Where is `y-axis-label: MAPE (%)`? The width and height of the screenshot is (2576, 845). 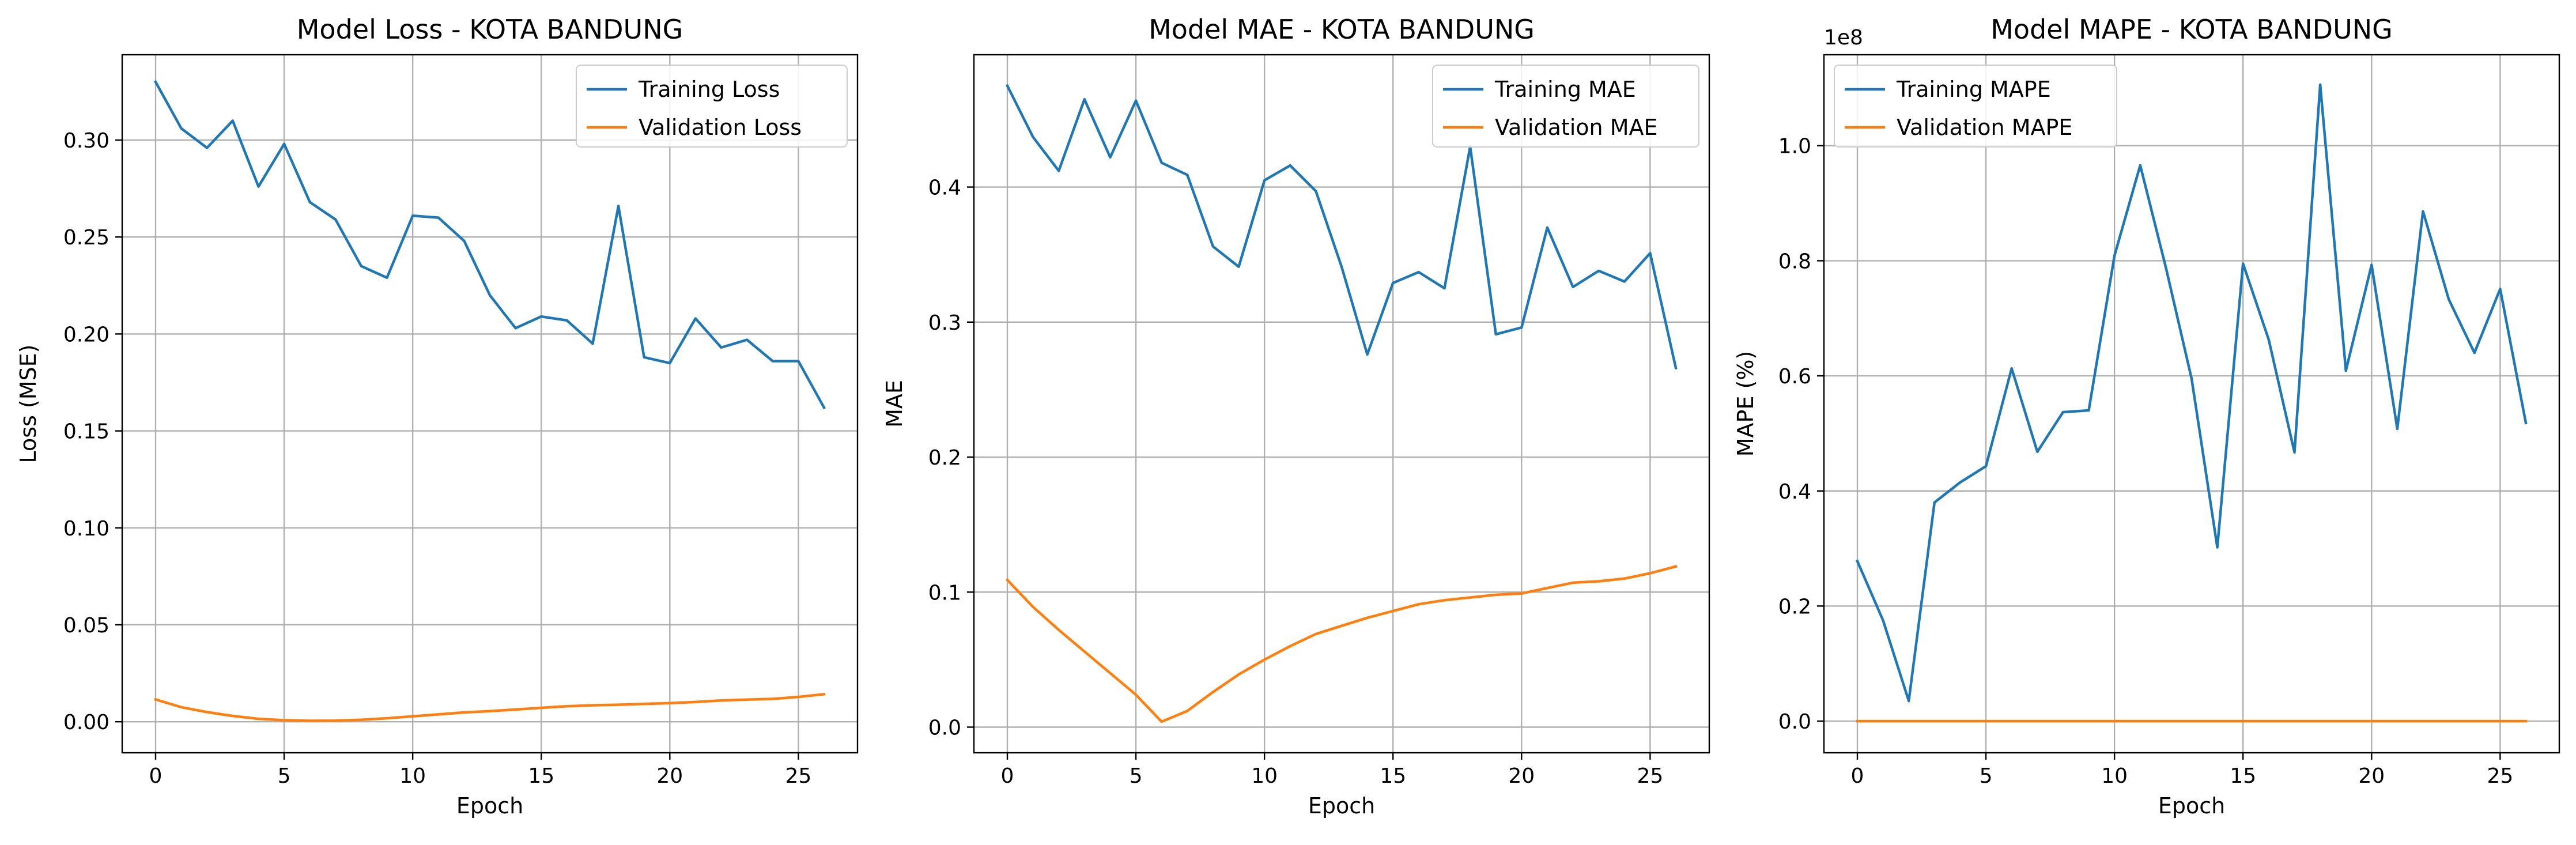 y-axis-label: MAPE (%) is located at coordinates (1745, 404).